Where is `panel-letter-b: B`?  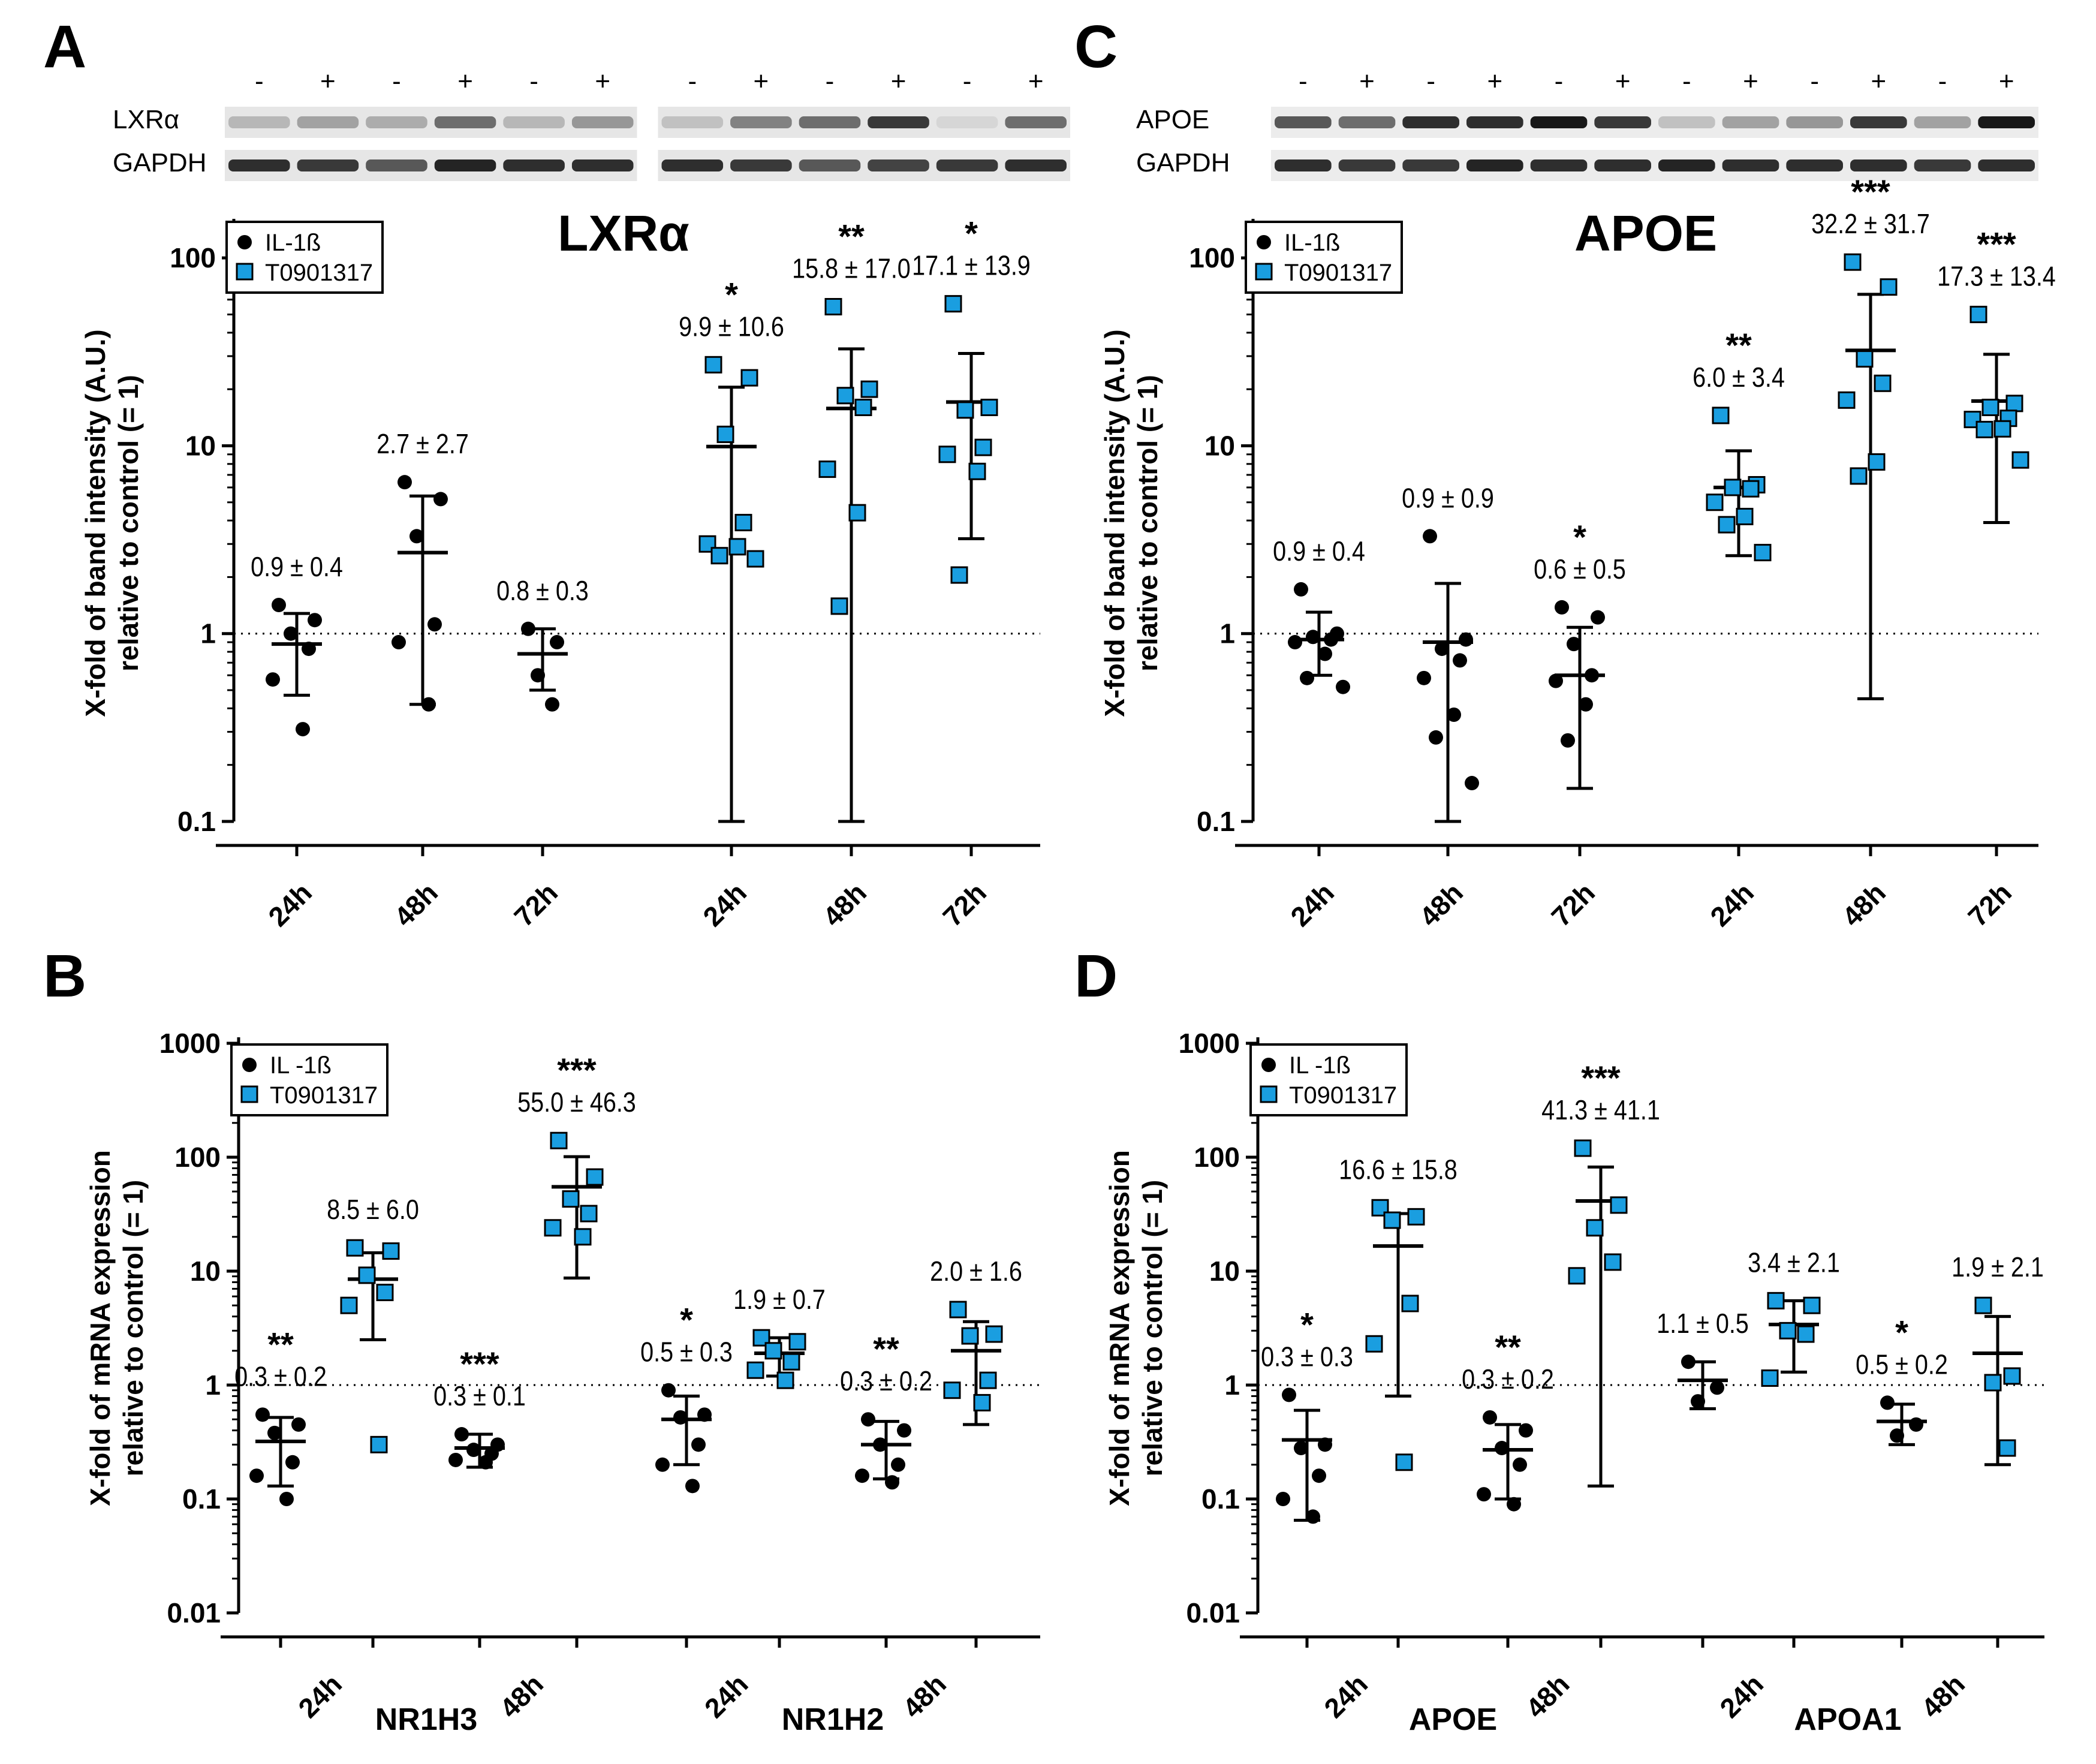
panel-letter-b: B is located at coordinates (64, 976).